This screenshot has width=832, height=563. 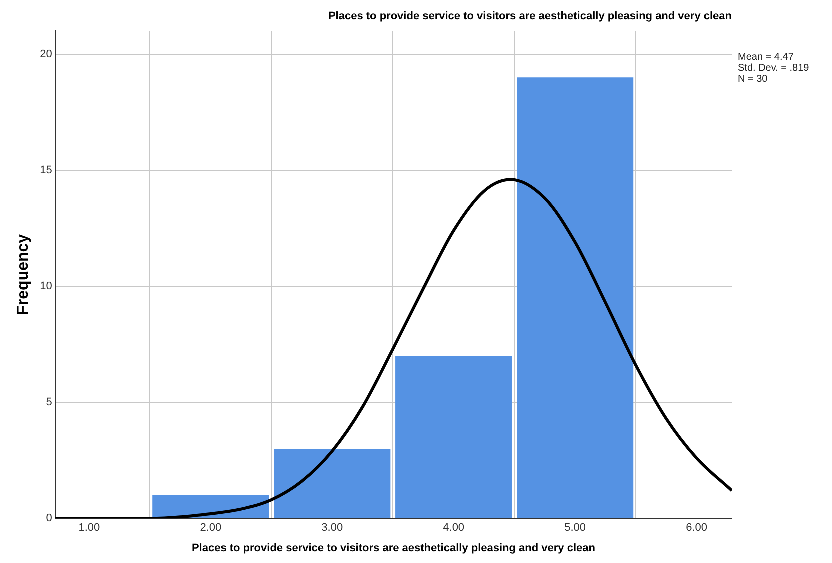 I want to click on y-tick-label: 5, so click(x=49, y=402).